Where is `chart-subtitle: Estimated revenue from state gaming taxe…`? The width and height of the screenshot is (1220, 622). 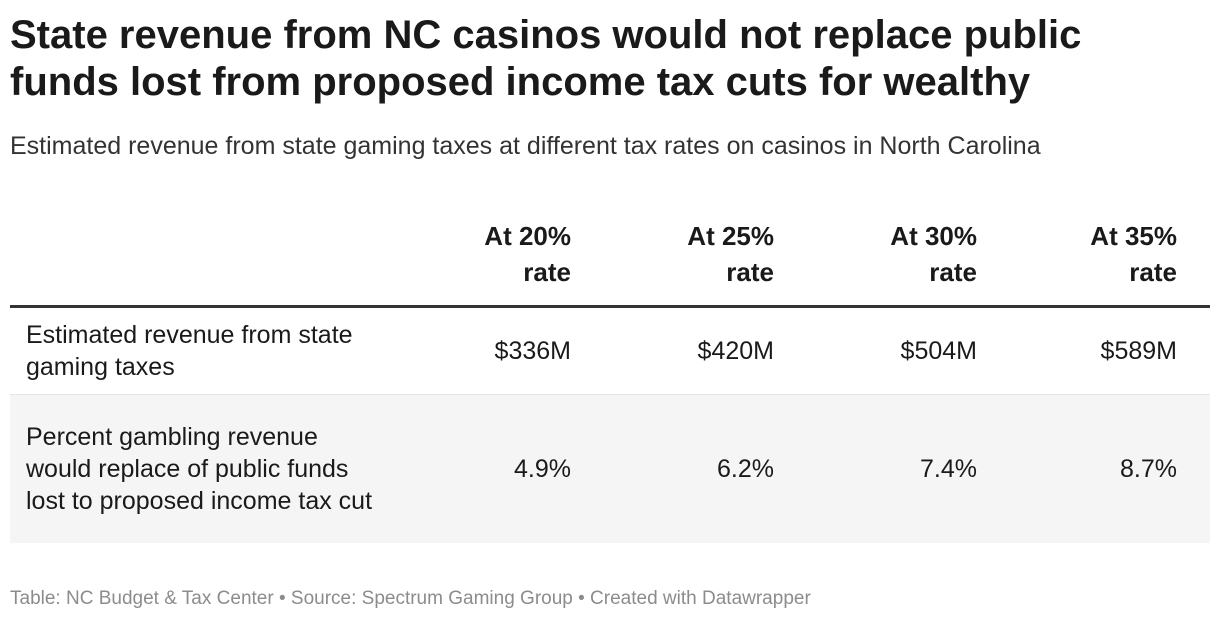
chart-subtitle: Estimated revenue from state gaming taxe… is located at coordinates (525, 146).